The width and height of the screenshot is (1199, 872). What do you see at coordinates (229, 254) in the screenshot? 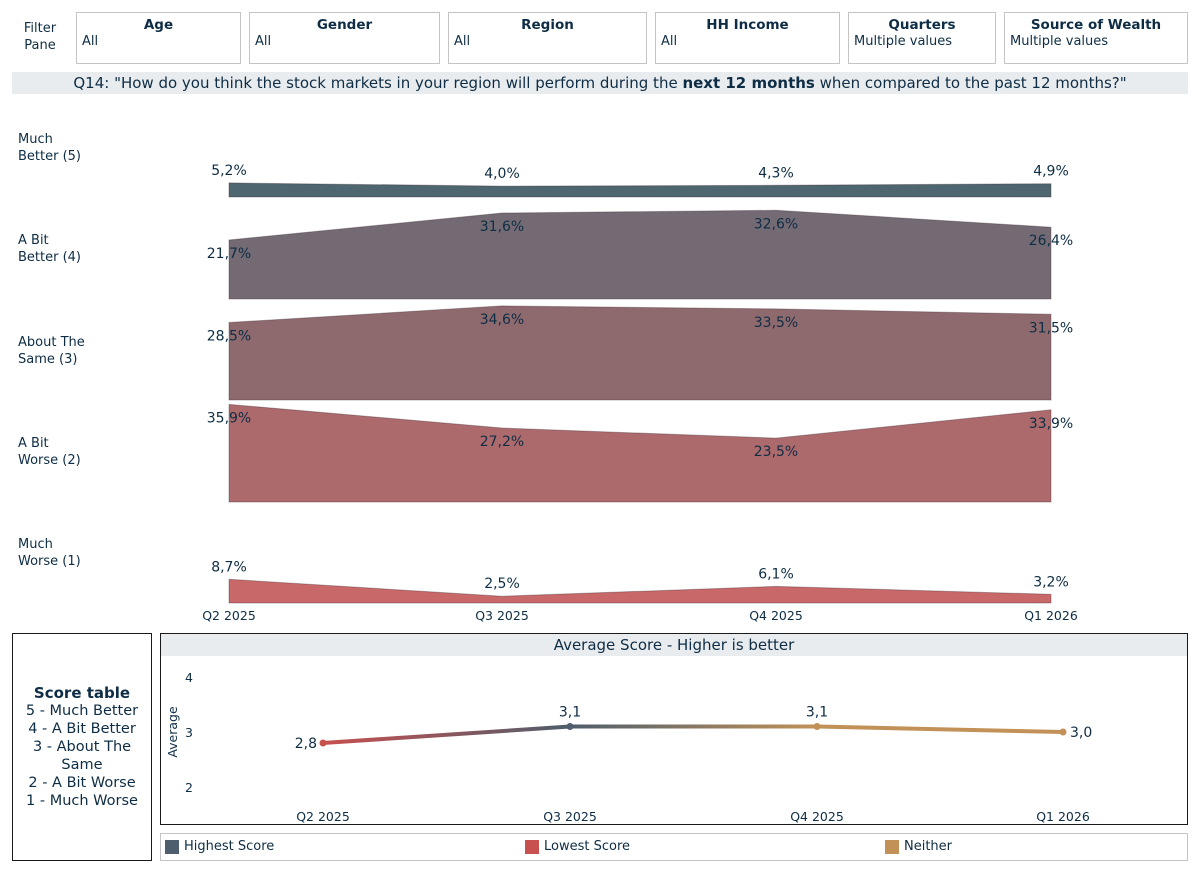
I see `data-label: 21,7%` at bounding box center [229, 254].